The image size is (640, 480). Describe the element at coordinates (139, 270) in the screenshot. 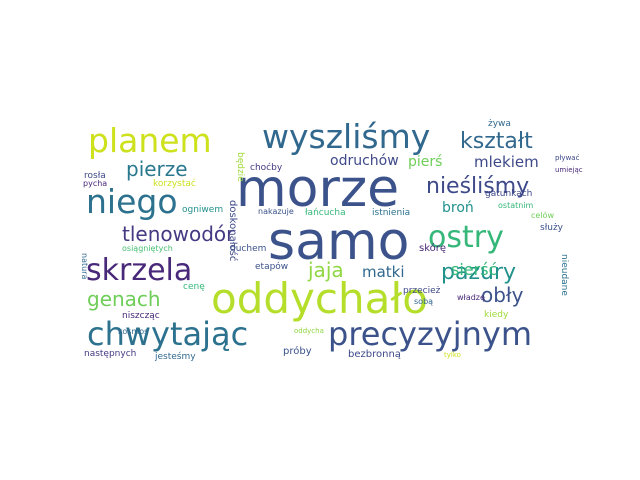

I see `word-cloud-word: skrzela` at that location.